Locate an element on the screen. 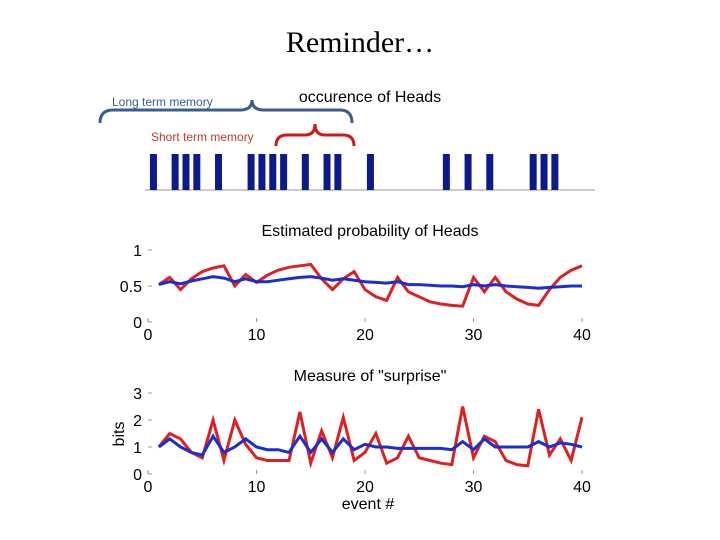 Image resolution: width=720 pixels, height=540 pixels. surprise-short-term-line is located at coordinates (370, 437).